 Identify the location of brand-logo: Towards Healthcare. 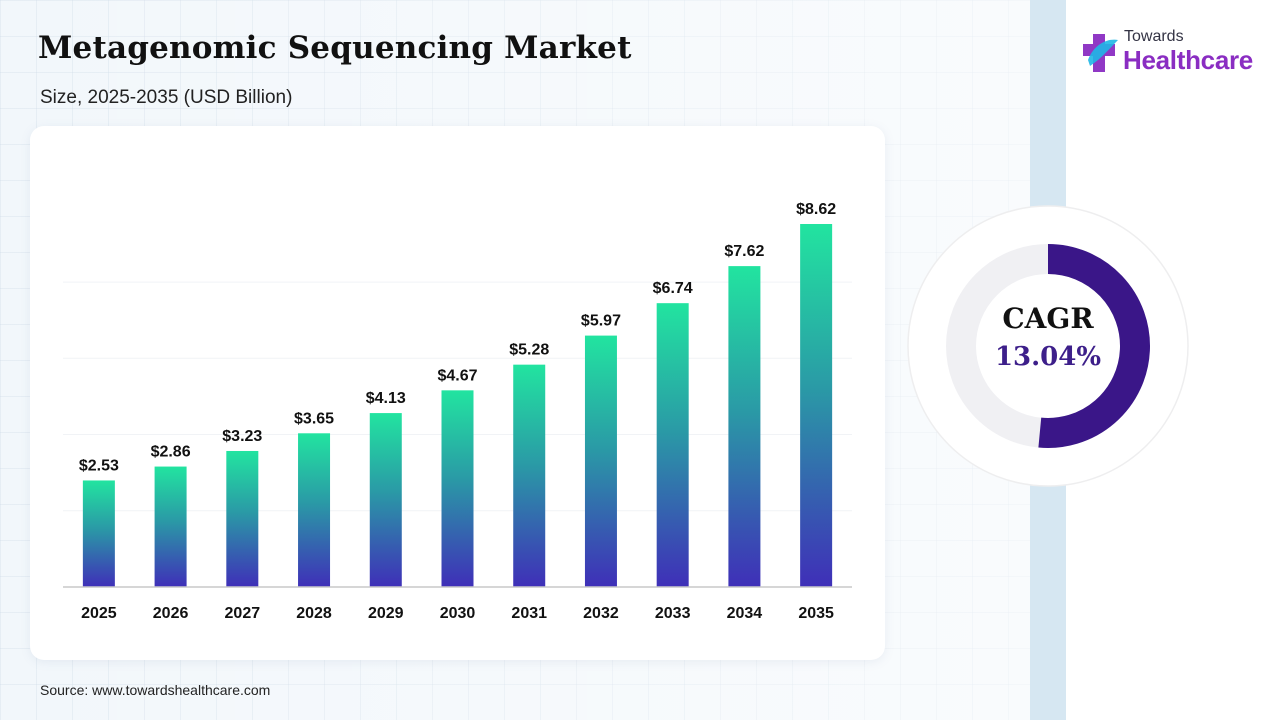
(1170, 53).